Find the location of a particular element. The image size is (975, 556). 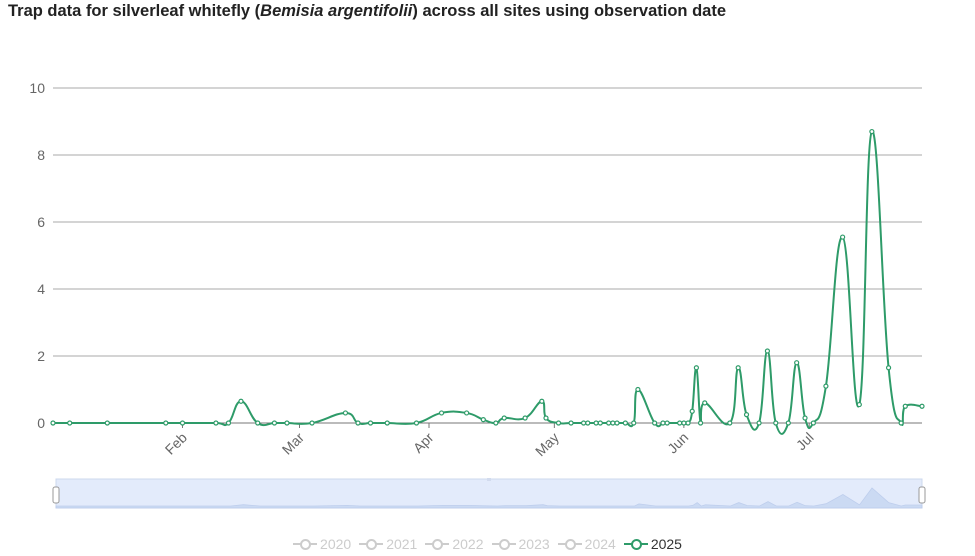

zoom-data-shadow is located at coordinates (489, 498).